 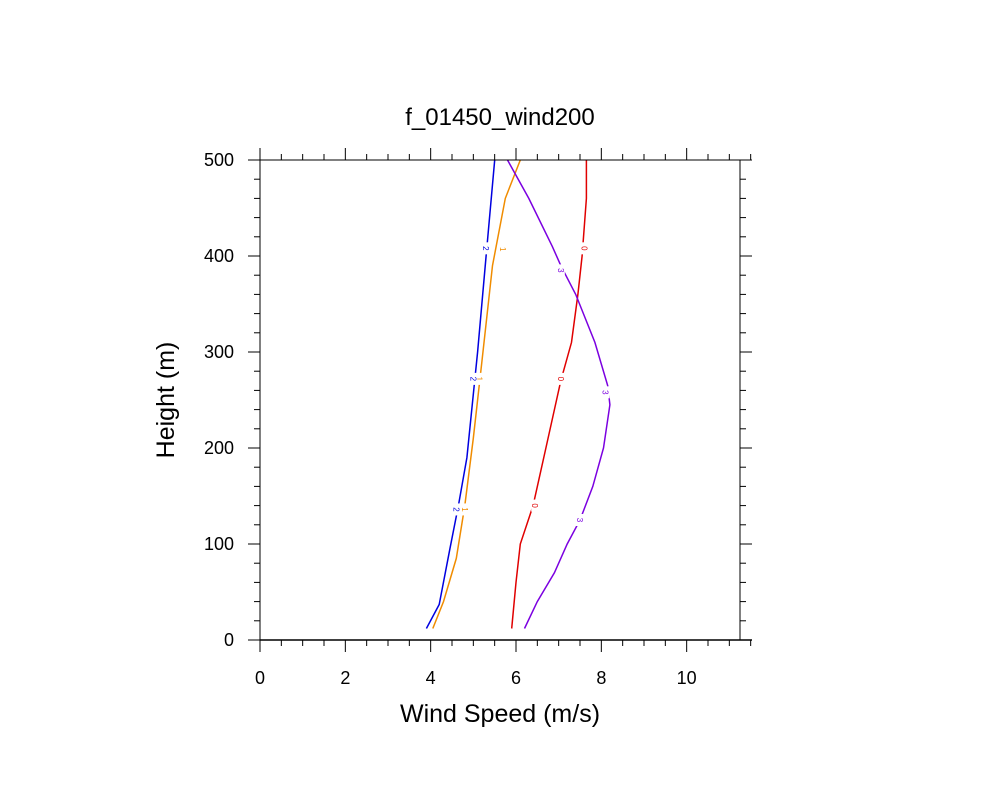 What do you see at coordinates (219, 544) in the screenshot?
I see `y-tick-label: 100` at bounding box center [219, 544].